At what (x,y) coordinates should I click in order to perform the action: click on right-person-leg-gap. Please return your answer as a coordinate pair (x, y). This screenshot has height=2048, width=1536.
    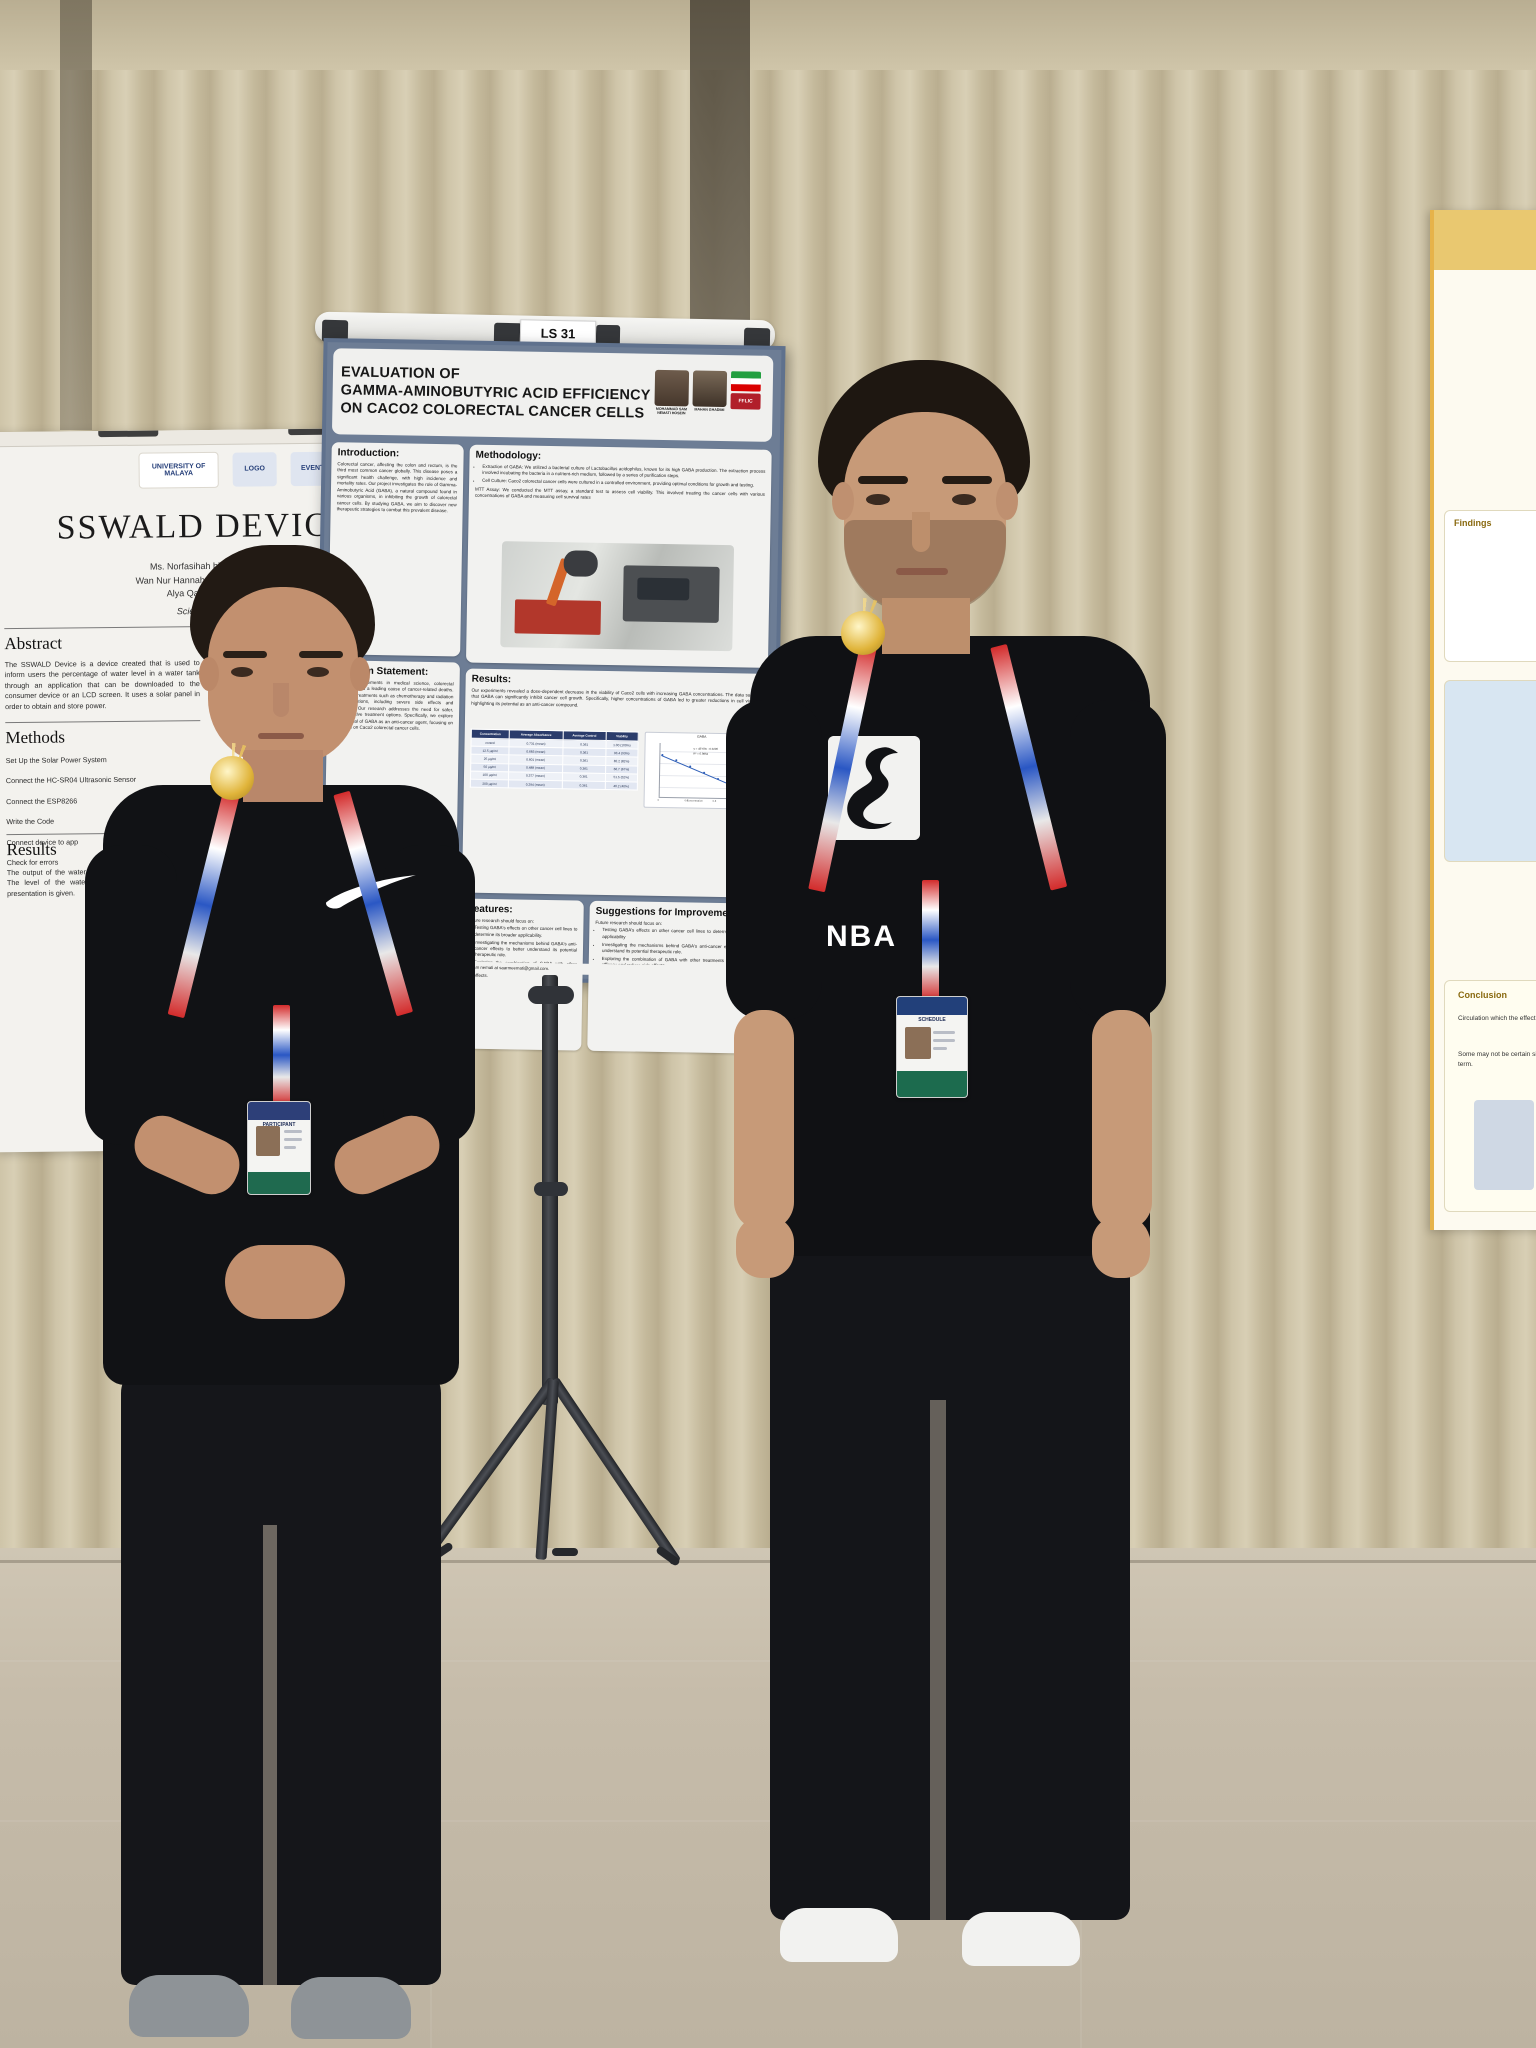
    Looking at the image, I should click on (938, 1660).